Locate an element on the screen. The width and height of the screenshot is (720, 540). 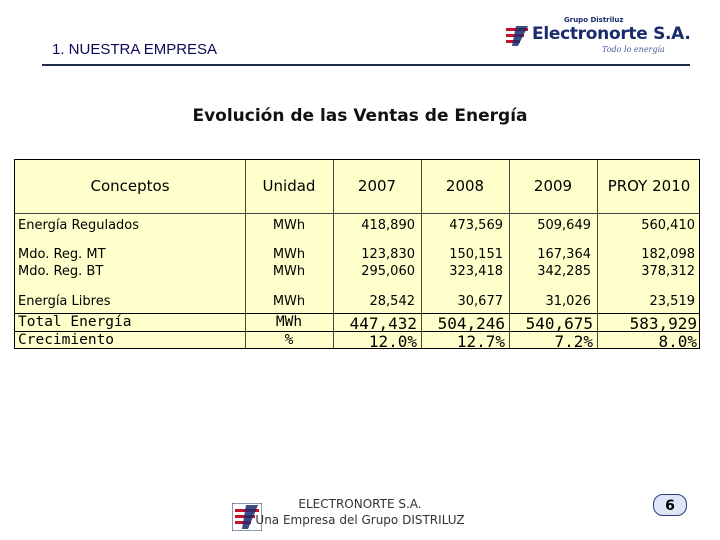
row-value: 473,569 is located at coordinates (476, 225).